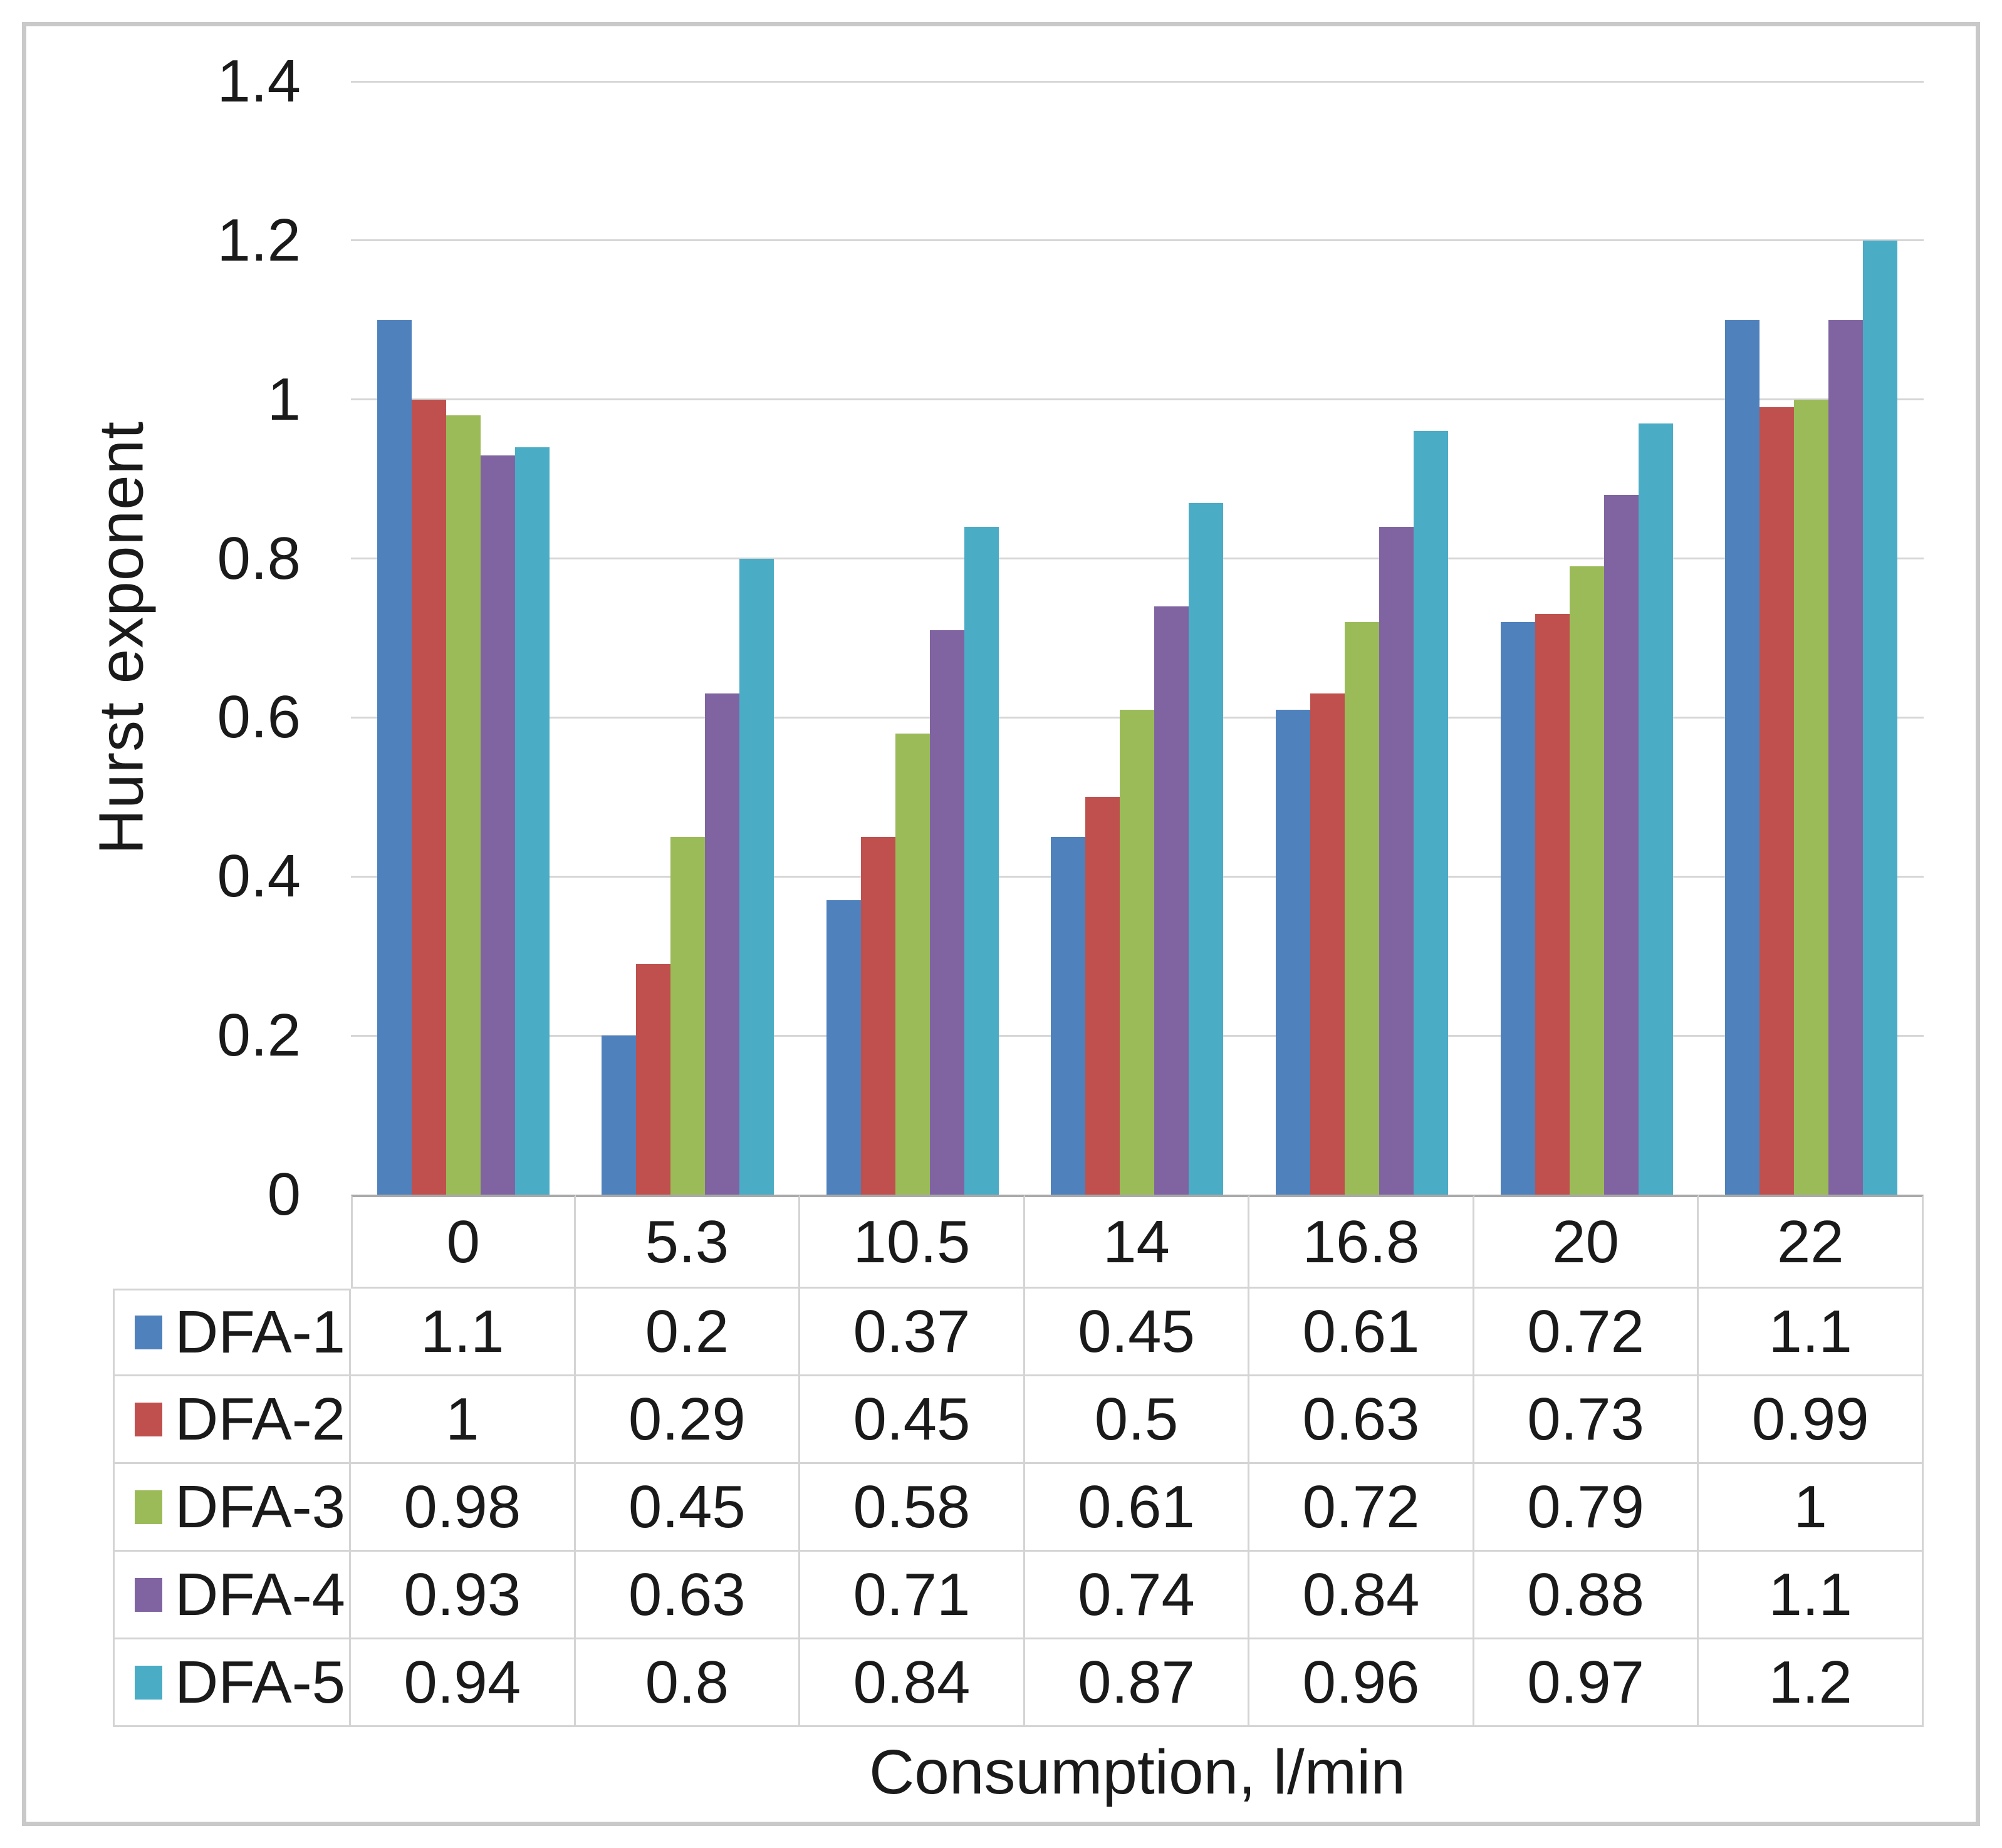  What do you see at coordinates (464, 1595) in the screenshot?
I see `value-cell: 0.93` at bounding box center [464, 1595].